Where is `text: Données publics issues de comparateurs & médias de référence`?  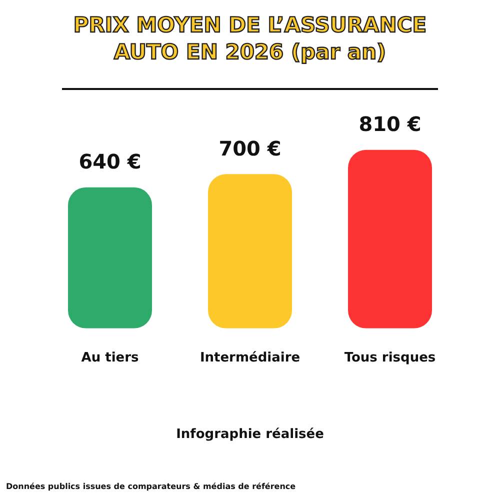 text: Données publics issues de comparateurs & médias de référence is located at coordinates (151, 486).